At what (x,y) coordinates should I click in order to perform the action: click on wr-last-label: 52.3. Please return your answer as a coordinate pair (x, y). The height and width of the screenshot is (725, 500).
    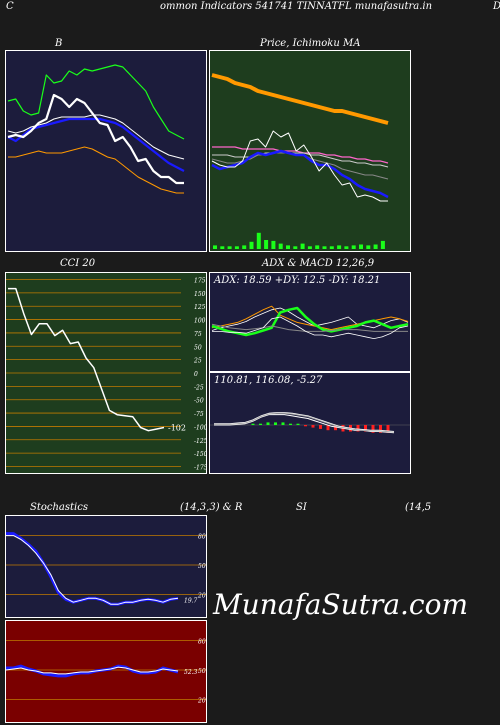
    Looking at the image, I should click on (191, 672).